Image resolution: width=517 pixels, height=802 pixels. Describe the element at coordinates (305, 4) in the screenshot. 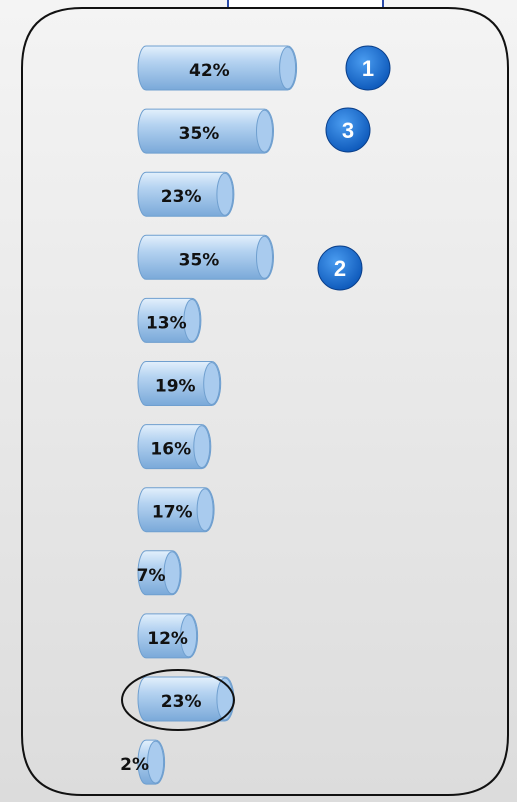

I see `top-box` at that location.